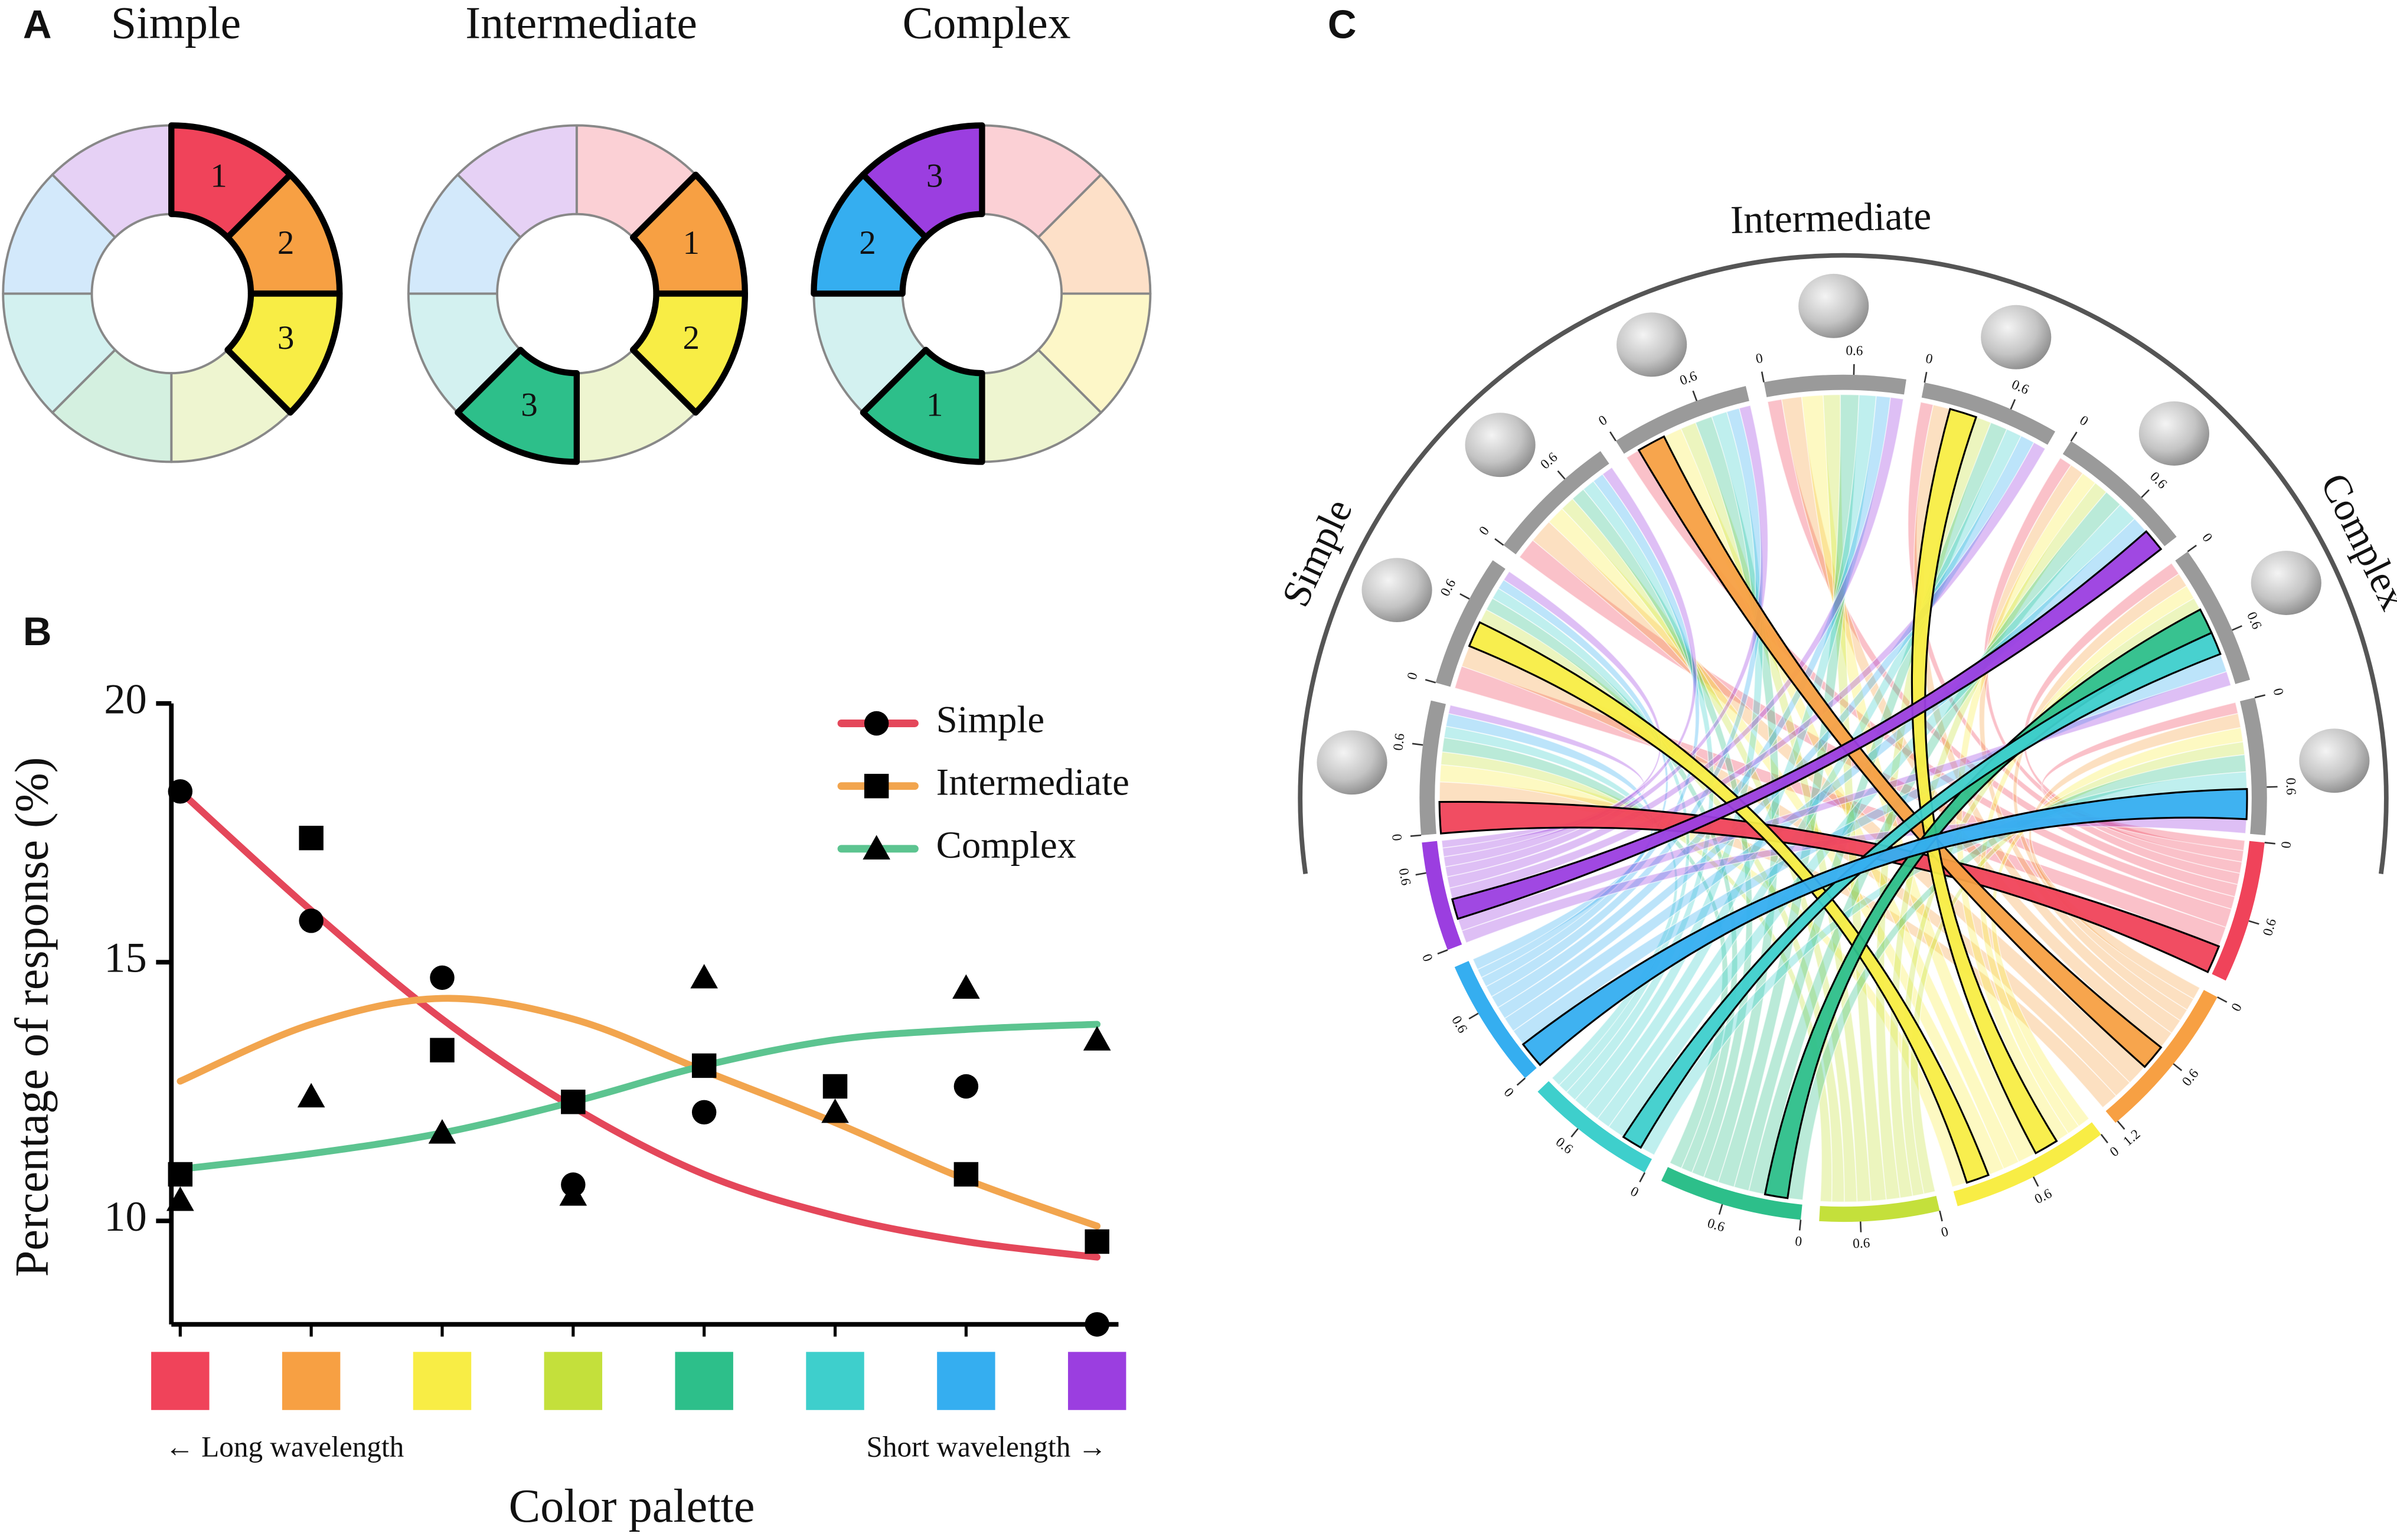 This screenshot has height=1540, width=2397. I want to click on y-tick-label: 10, so click(125, 1216).